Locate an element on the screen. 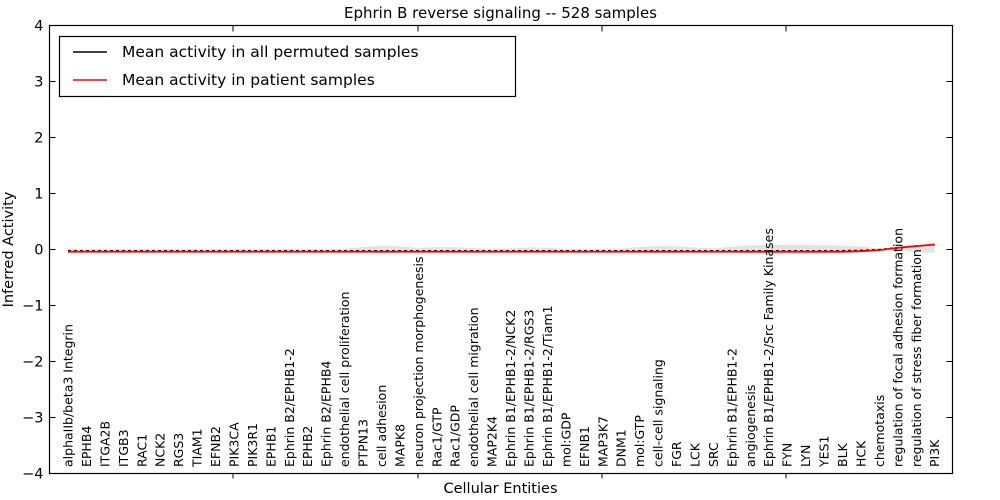 This screenshot has width=1000, height=500. x-category-label: Rac1/GDP is located at coordinates (455, 436).